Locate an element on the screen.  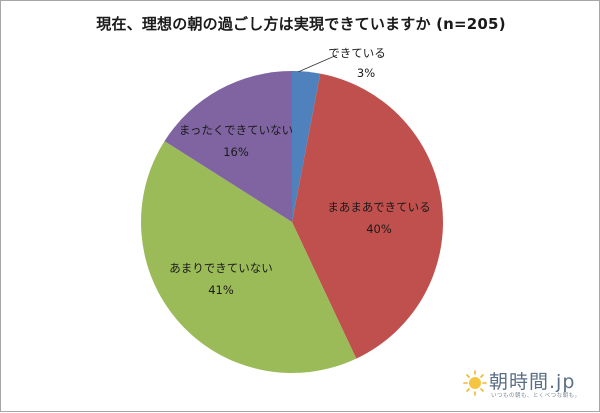
label-name: あまりできていない is located at coordinates (221, 268).